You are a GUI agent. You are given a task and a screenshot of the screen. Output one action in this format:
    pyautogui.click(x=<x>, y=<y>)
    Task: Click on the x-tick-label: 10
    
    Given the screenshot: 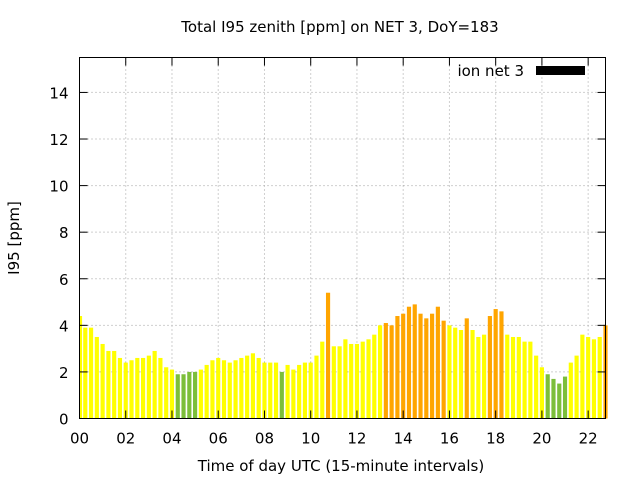 What is the action you would take?
    pyautogui.click(x=310, y=439)
    